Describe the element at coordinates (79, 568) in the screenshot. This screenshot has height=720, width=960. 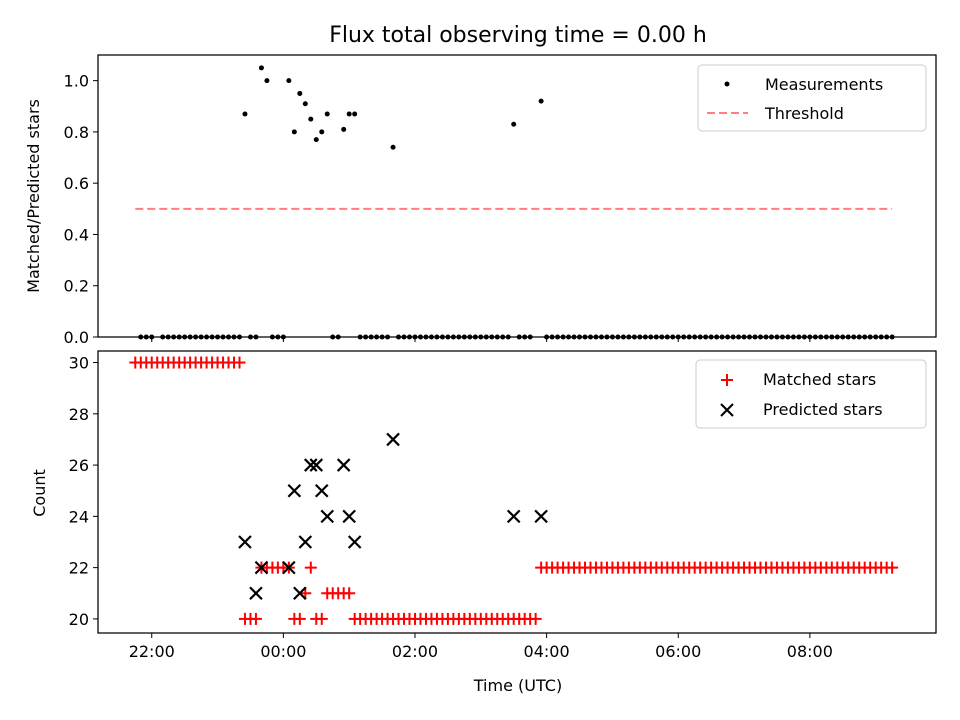
I see `bottom-y-tick-label: 22` at that location.